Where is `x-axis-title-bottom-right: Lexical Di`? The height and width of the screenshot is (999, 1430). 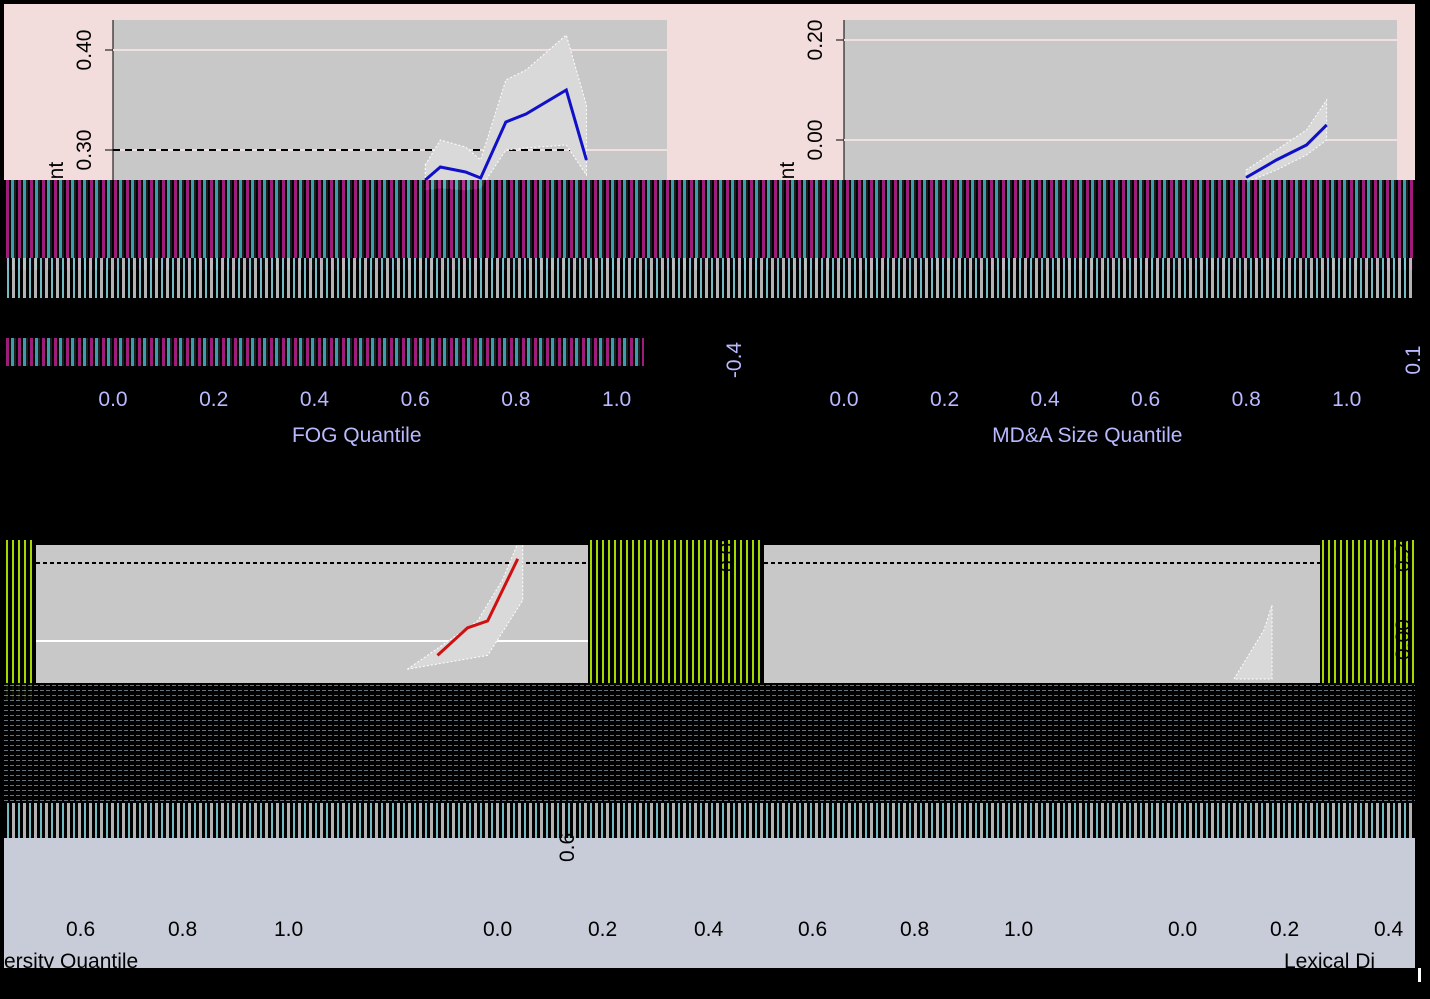
x-axis-title-bottom-right: Lexical Di is located at coordinates (1330, 961).